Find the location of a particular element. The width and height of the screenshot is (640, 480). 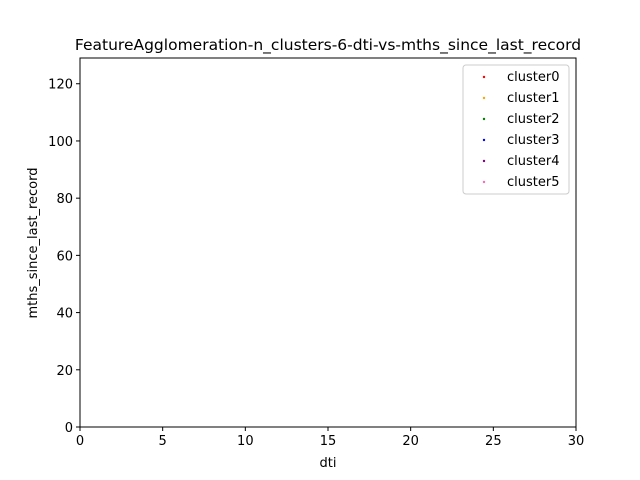

x-tick-label: 30 is located at coordinates (576, 441).